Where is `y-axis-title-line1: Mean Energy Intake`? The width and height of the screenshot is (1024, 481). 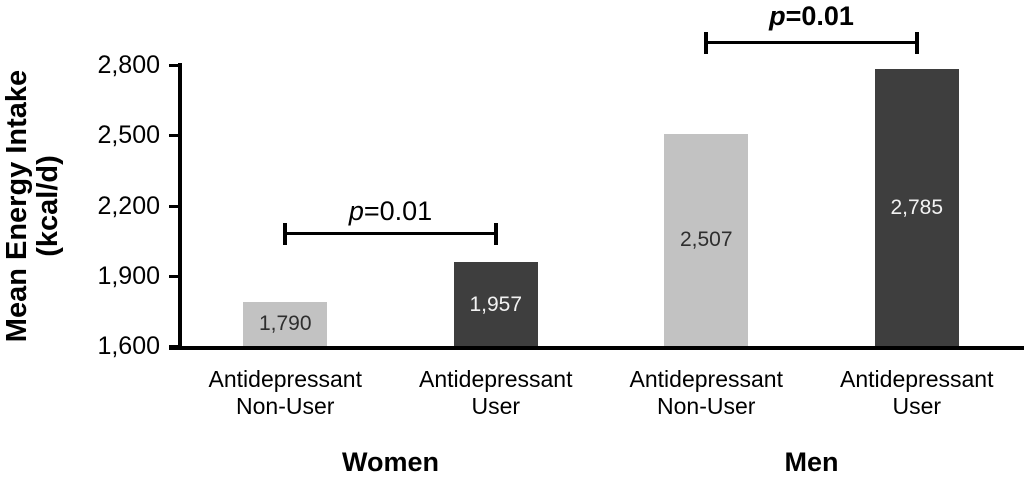 y-axis-title-line1: Mean Energy Intake is located at coordinates (17, 206).